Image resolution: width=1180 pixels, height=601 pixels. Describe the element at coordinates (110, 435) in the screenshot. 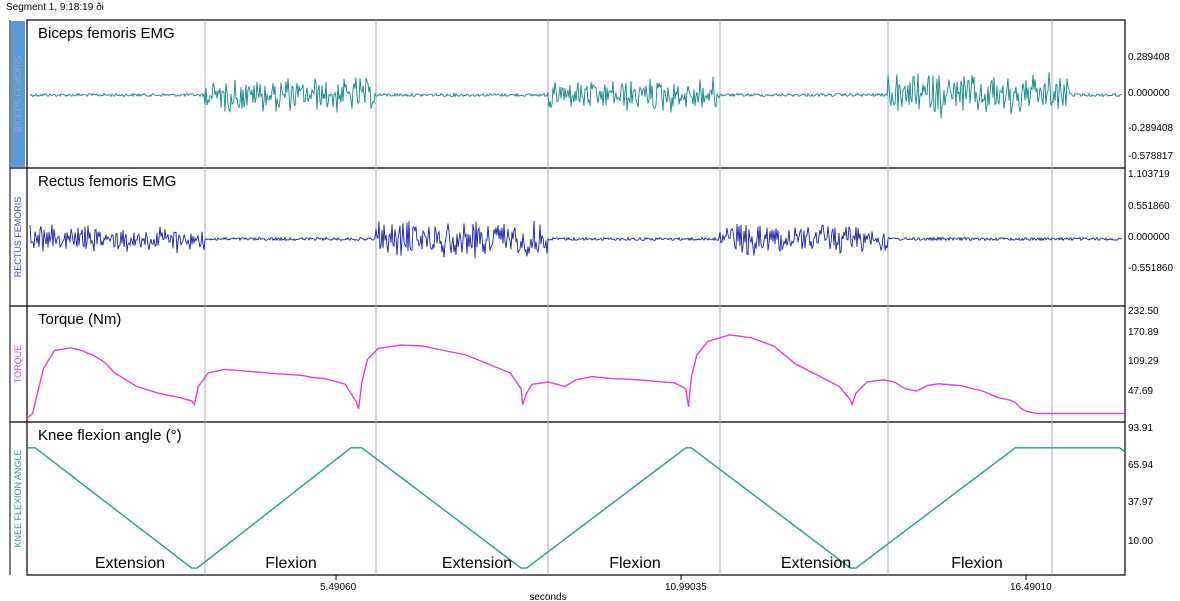

I see `channel-title: Knee flexion angle (°)` at that location.